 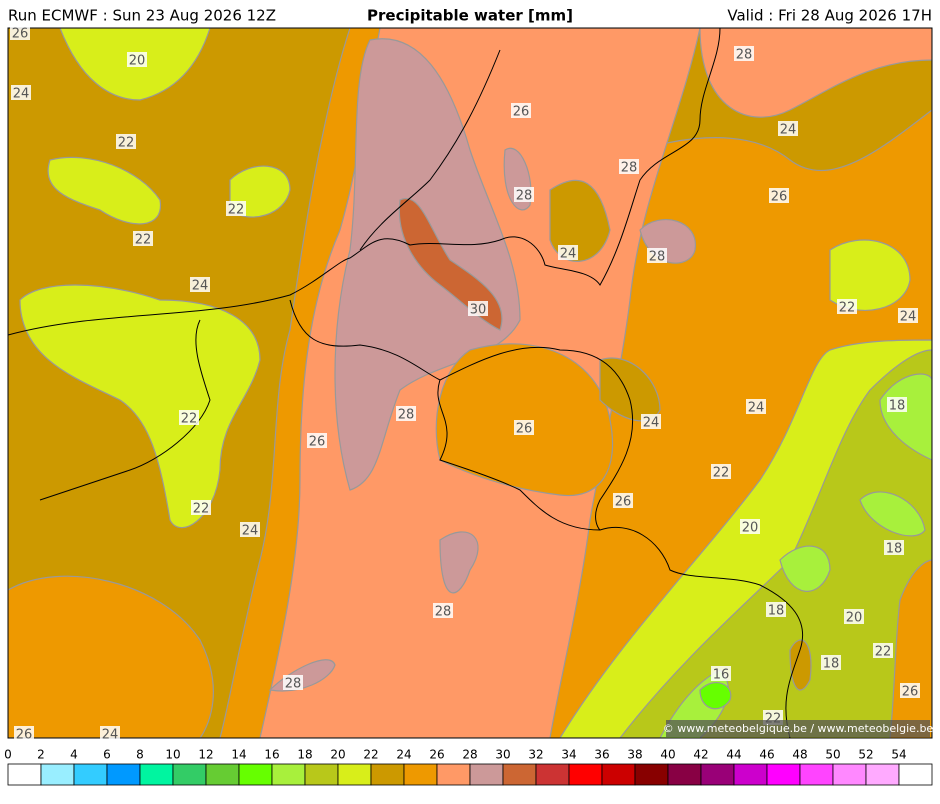 What do you see at coordinates (733, 755) in the screenshot?
I see `colorbar-tick-label: 44` at bounding box center [733, 755].